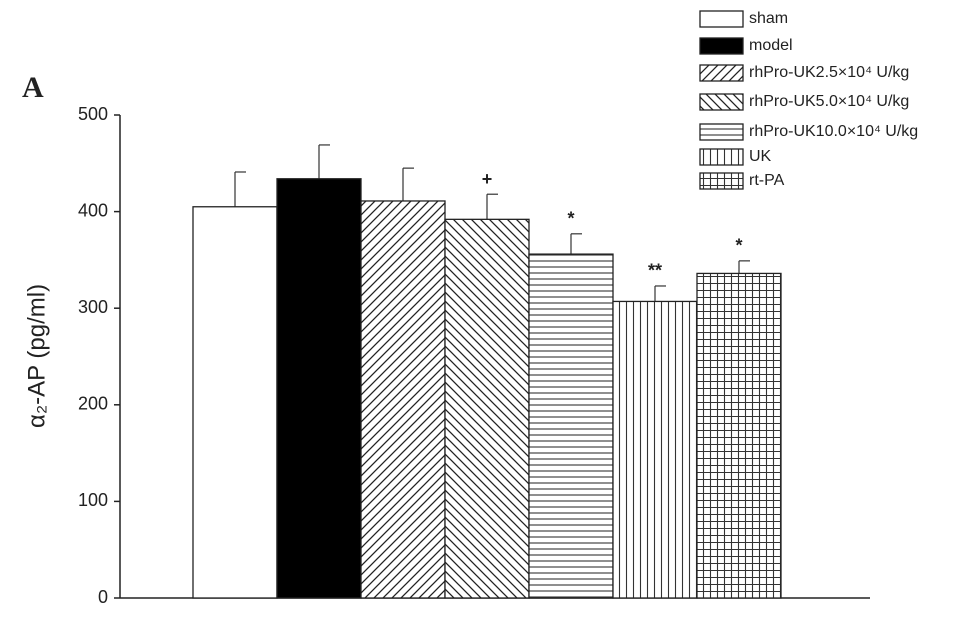 The image size is (969, 620). What do you see at coordinates (93, 404) in the screenshot?
I see `y-tick-label: 200` at bounding box center [93, 404].